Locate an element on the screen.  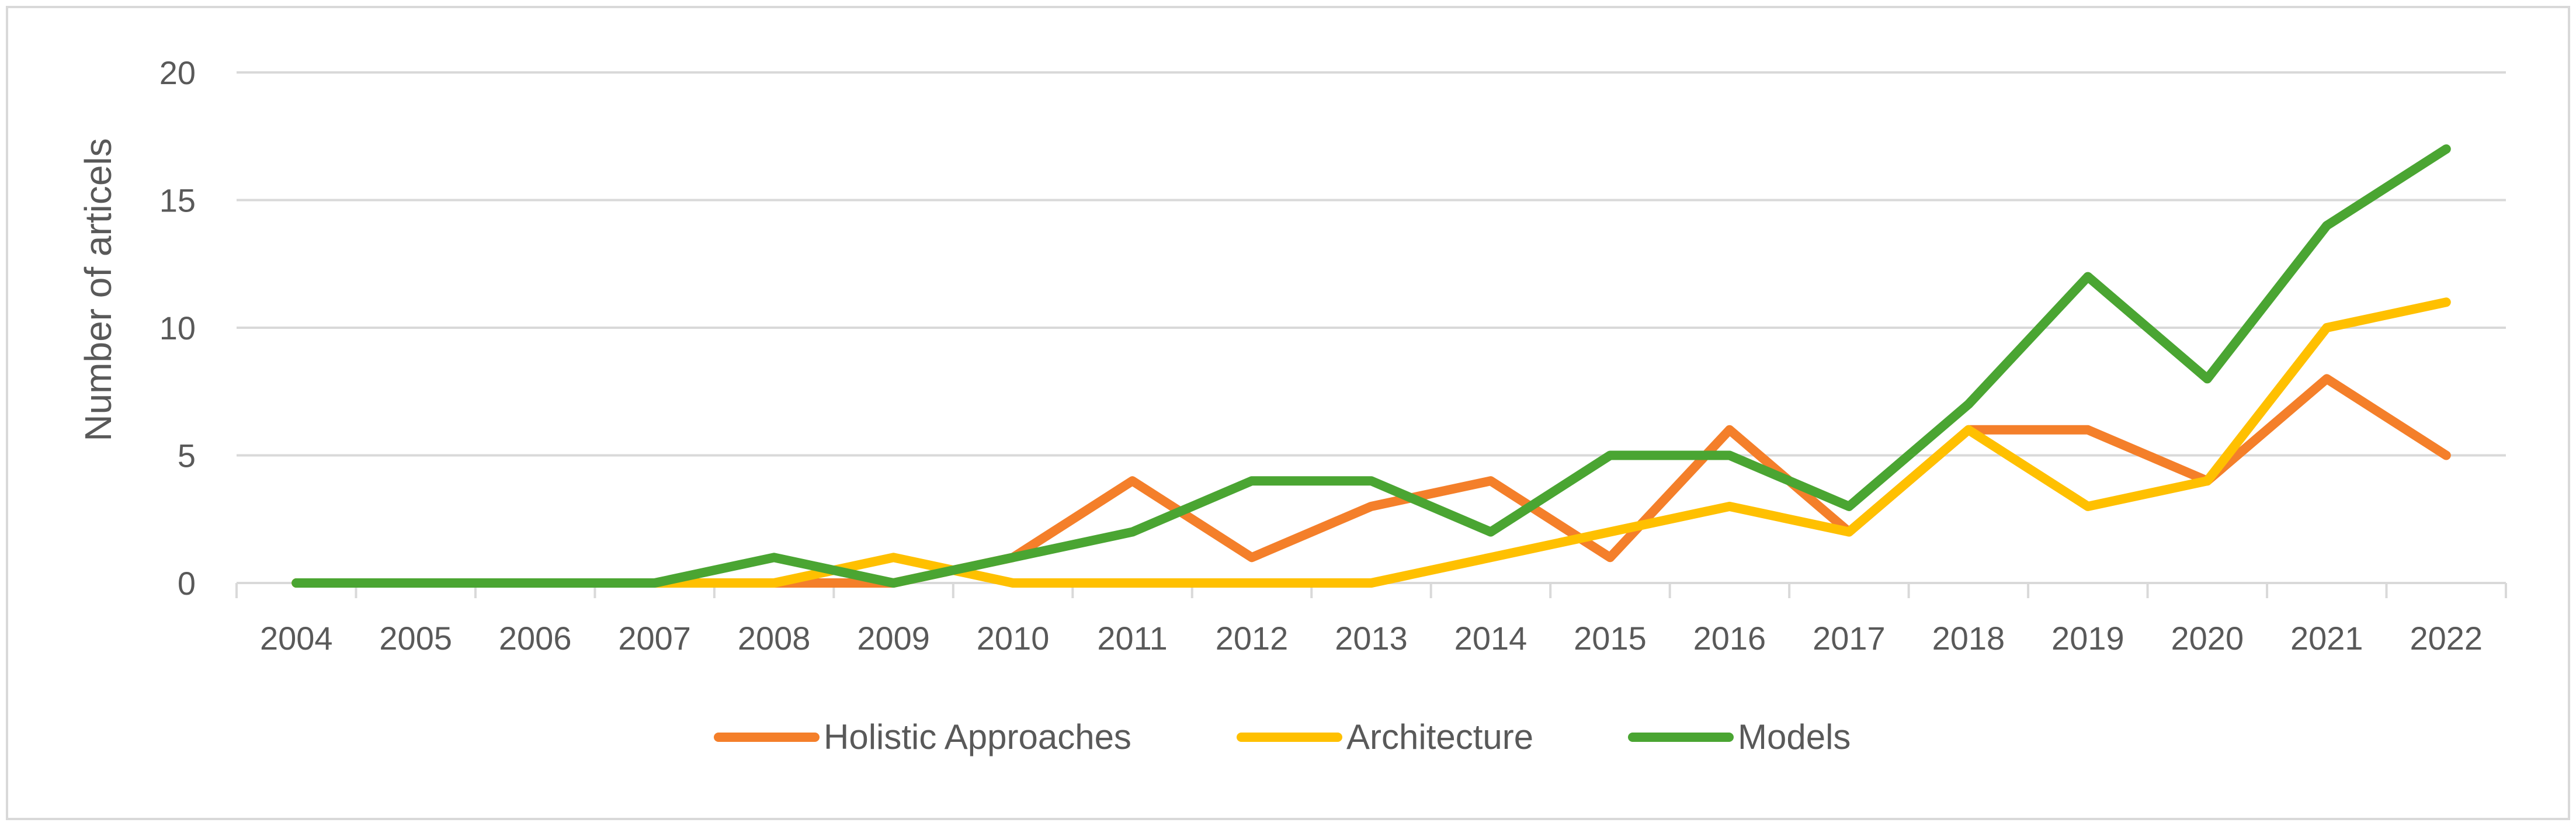
x-tick-label: 2009 is located at coordinates (893, 638).